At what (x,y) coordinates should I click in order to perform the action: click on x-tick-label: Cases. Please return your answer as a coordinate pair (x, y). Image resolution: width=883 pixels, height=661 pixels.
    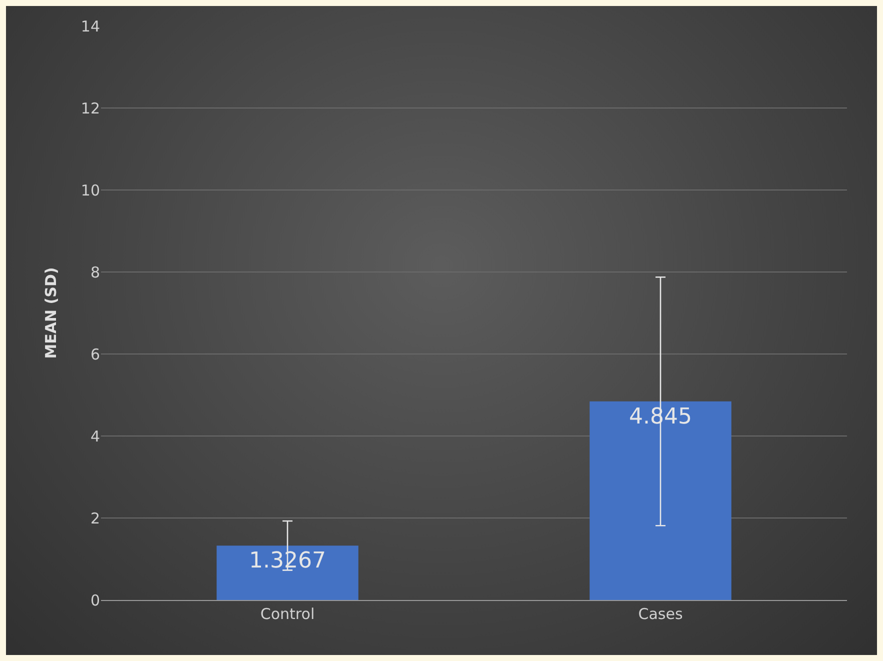
    Looking at the image, I should click on (660, 614).